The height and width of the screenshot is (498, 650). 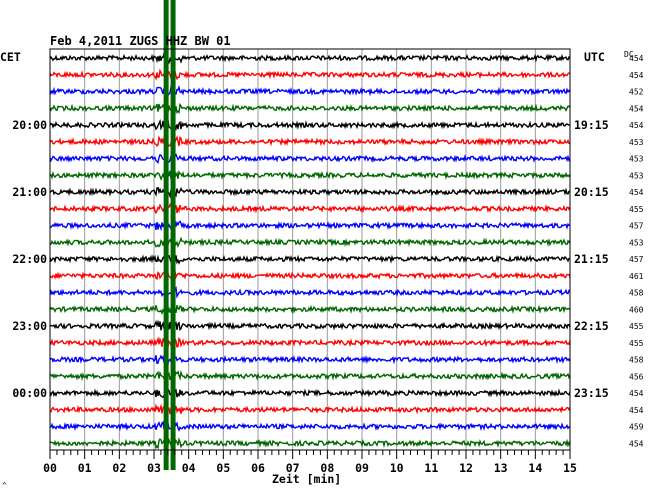 What do you see at coordinates (501, 468) in the screenshot?
I see `x-tick-label: 13` at bounding box center [501, 468].